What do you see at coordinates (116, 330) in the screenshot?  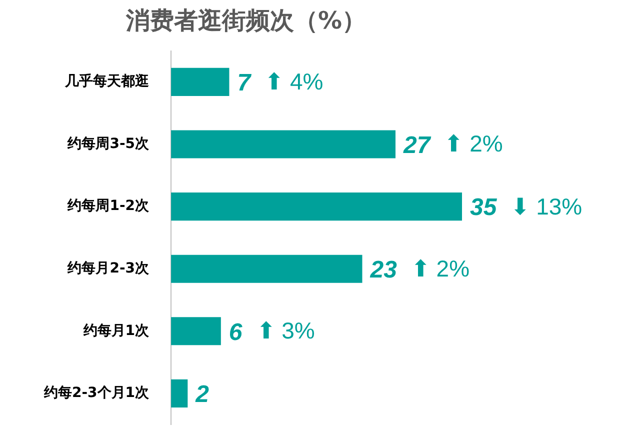 I see `y-tick-label: 约每月1次` at bounding box center [116, 330].